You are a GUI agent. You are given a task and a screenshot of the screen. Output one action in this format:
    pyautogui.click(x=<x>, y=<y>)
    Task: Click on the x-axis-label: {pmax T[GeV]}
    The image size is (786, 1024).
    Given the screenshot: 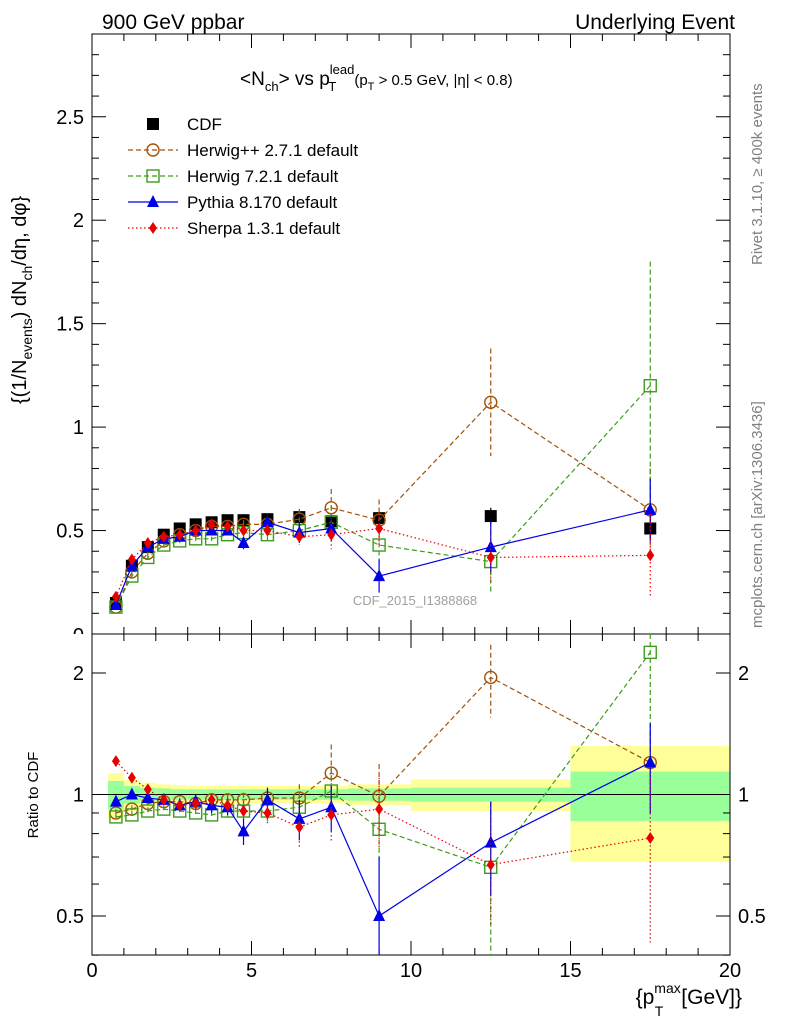 What is the action you would take?
    pyautogui.click(x=689, y=999)
    